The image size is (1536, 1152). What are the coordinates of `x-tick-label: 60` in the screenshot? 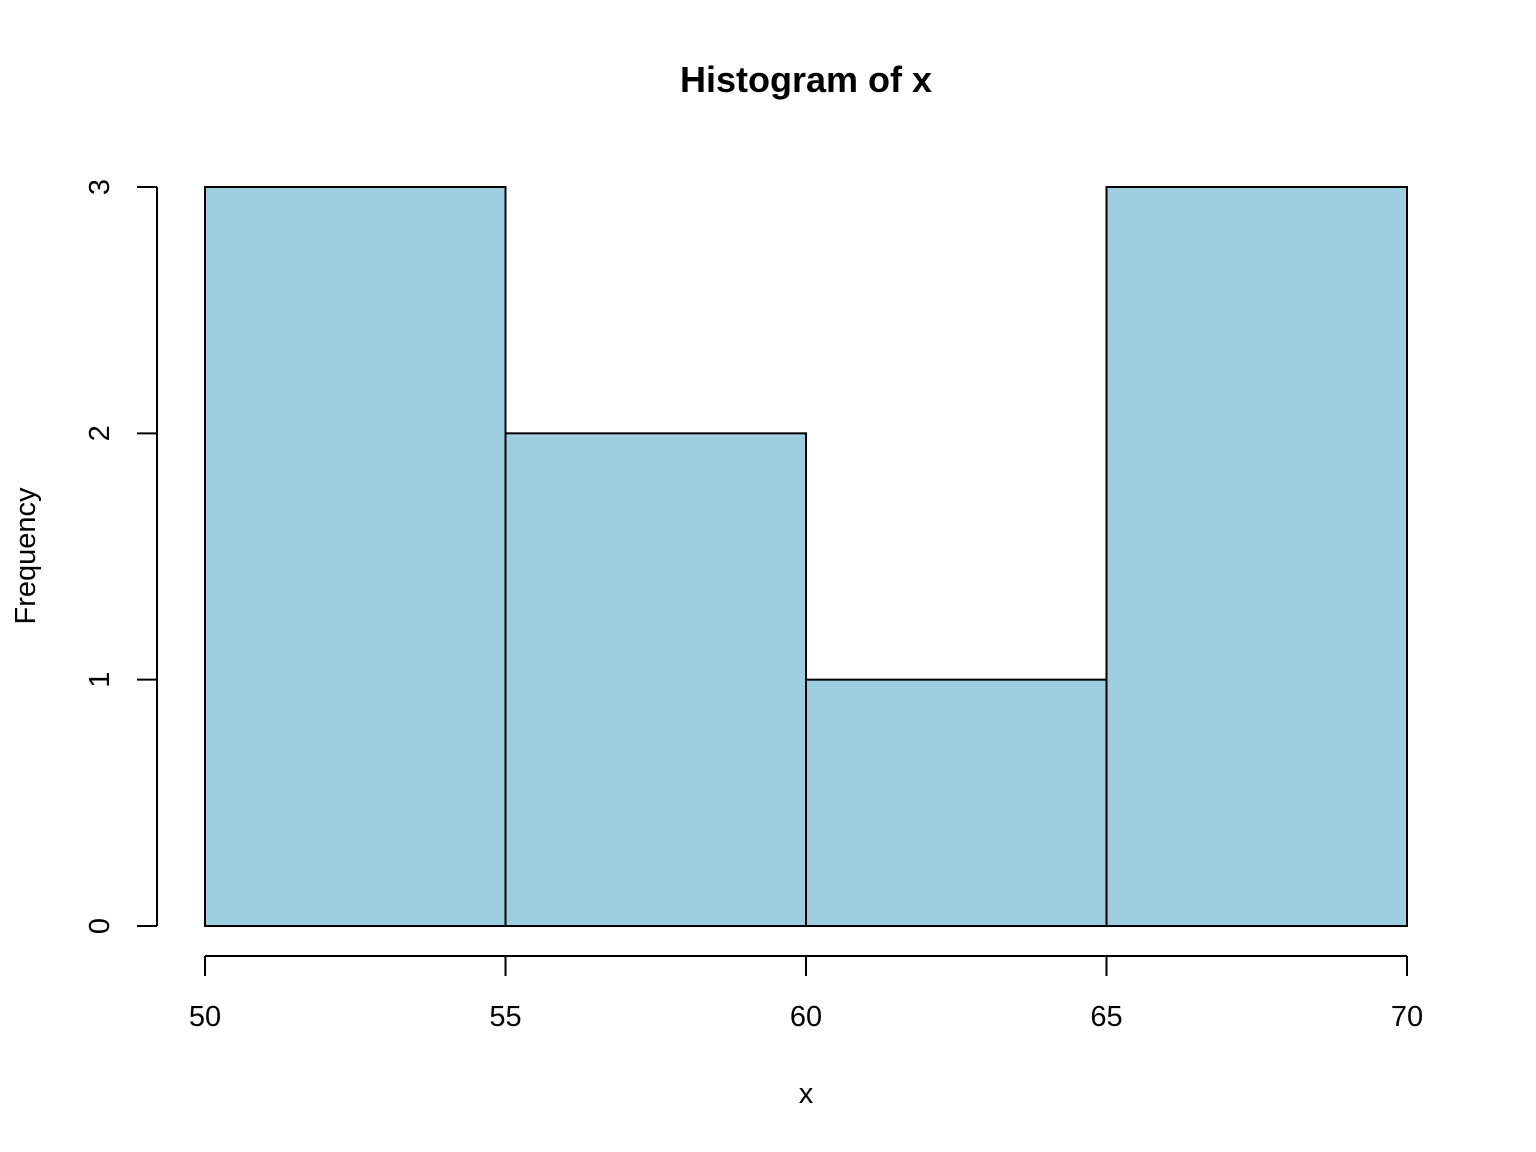 It's located at (806, 1017).